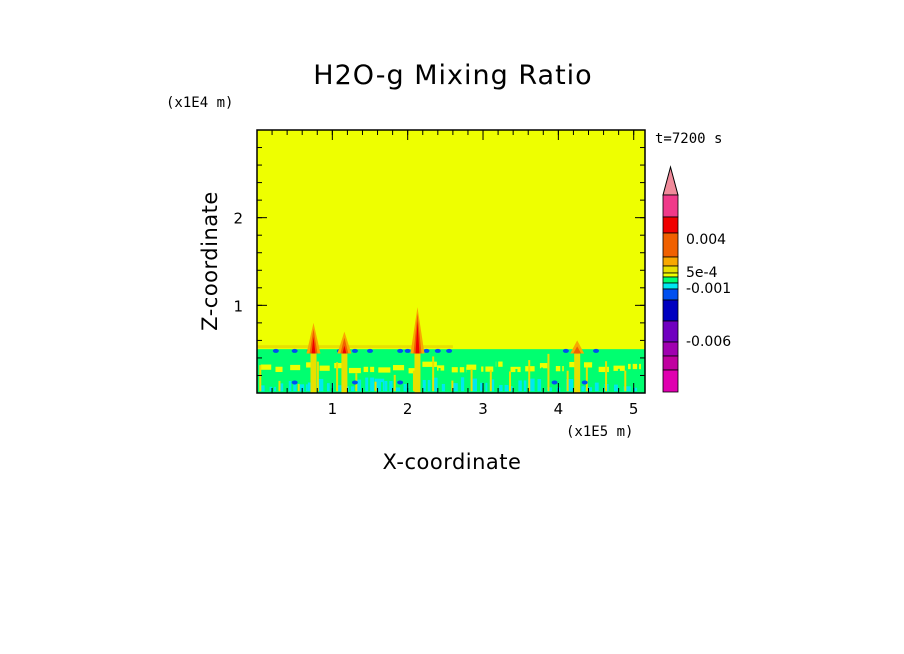 Image resolution: width=904 pixels, height=654 pixels. I want to click on plume-mid, so click(577, 350).